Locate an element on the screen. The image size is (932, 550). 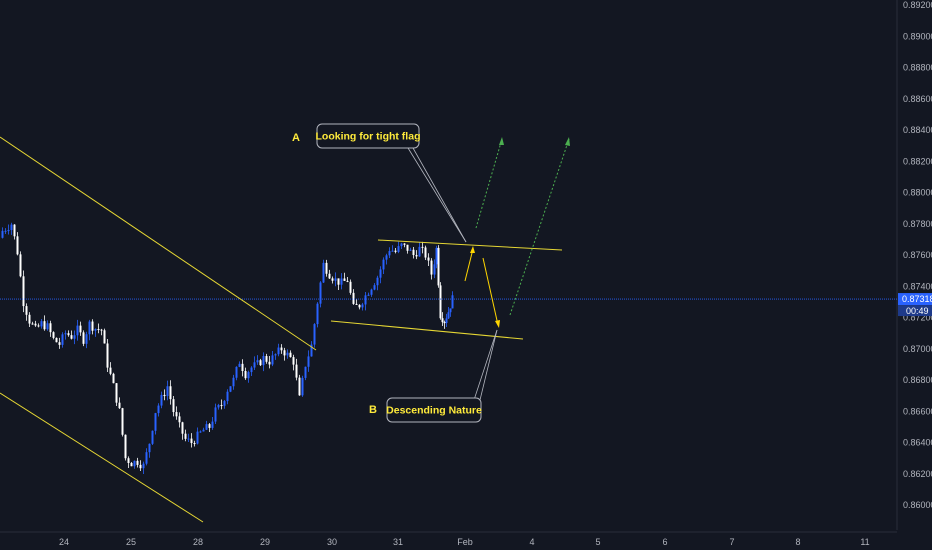
time-tick-label: 25 is located at coordinates (131, 542).